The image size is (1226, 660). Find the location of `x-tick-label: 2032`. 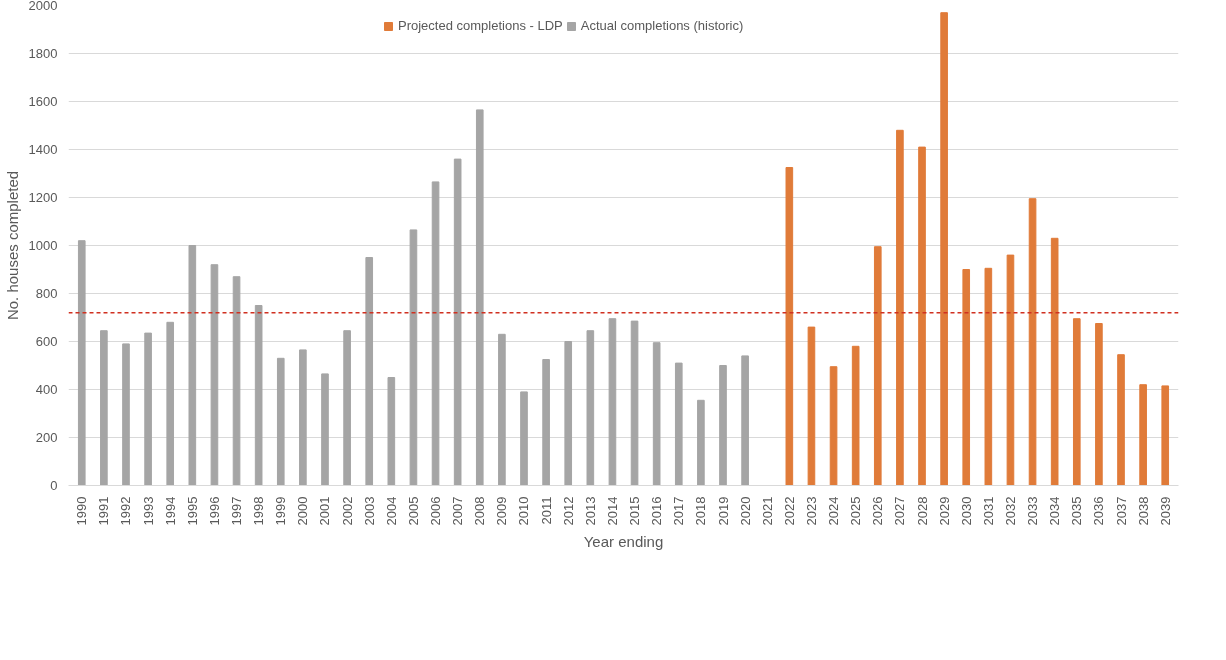

x-tick-label: 2032 is located at coordinates (1010, 511).